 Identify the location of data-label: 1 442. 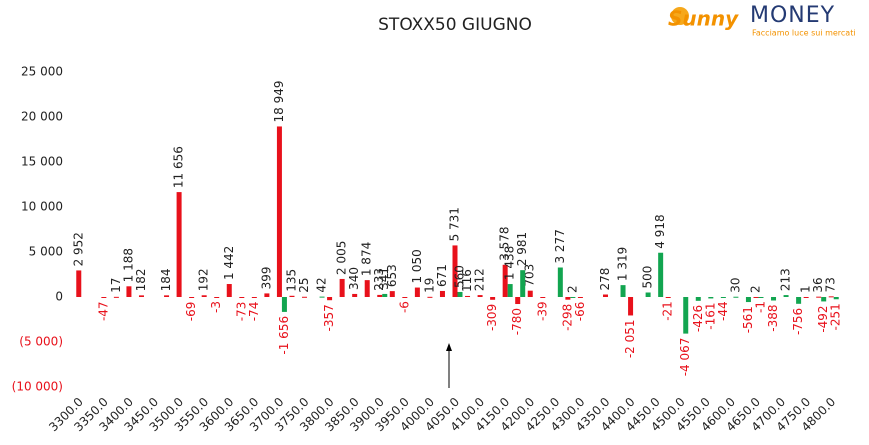
(229, 263).